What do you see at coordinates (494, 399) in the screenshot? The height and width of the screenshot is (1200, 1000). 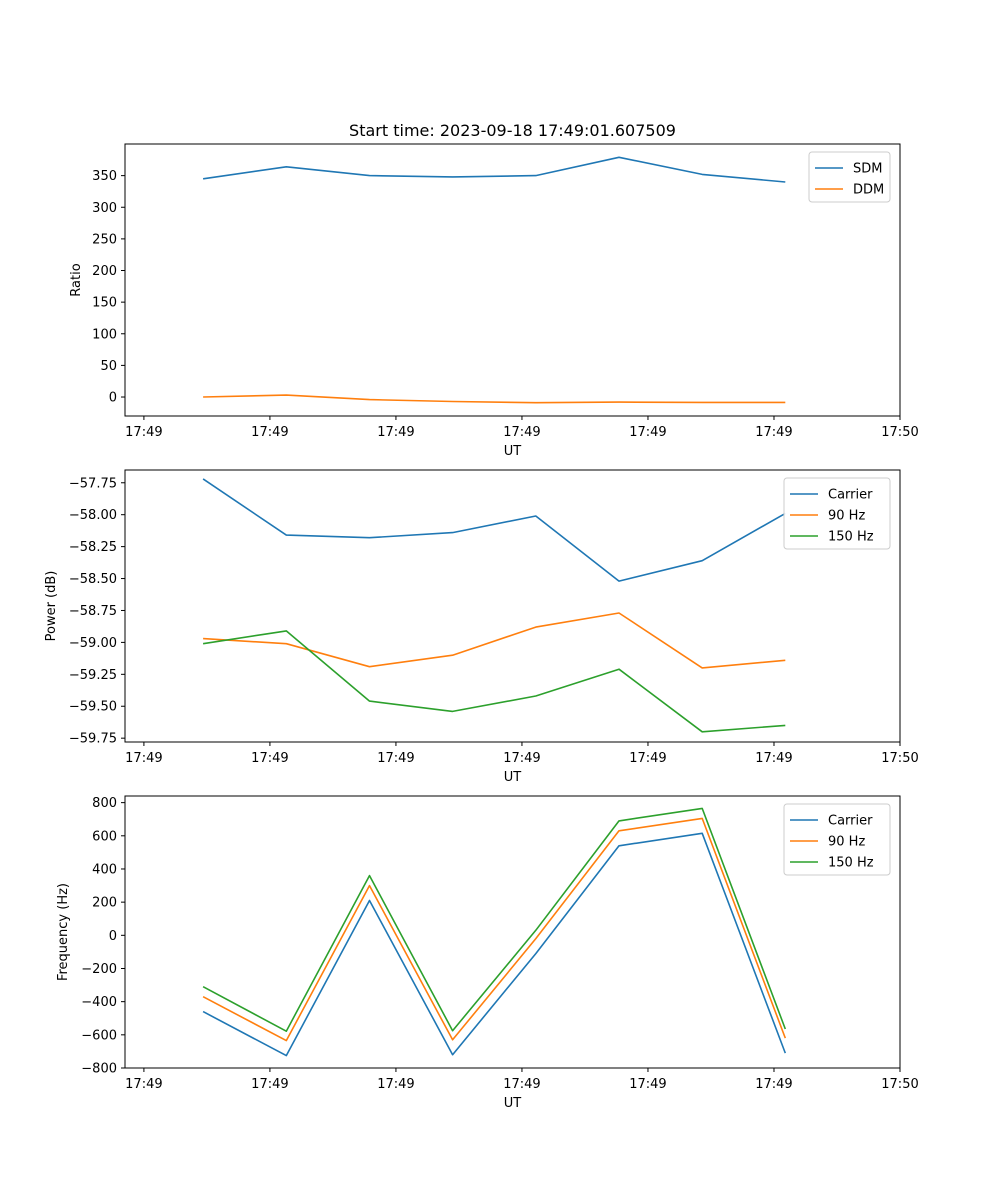 I see `series-line-ddm` at bounding box center [494, 399].